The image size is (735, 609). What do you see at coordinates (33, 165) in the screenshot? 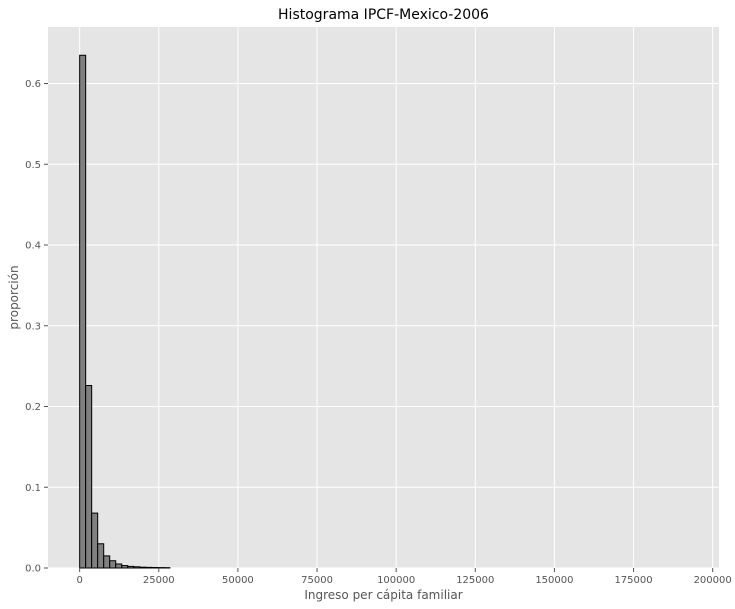
I see `y-tick-label: 0.5` at bounding box center [33, 165].